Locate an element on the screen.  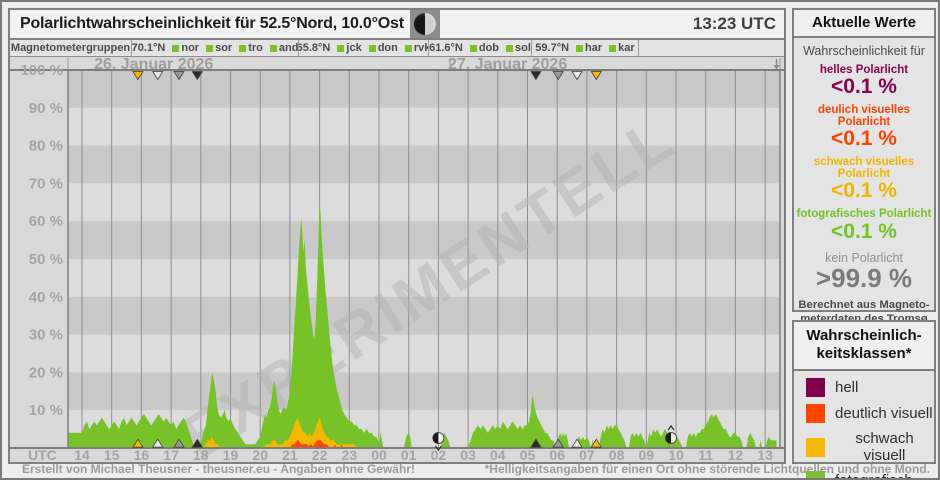
legend-label: deutlich visuell is located at coordinates (884, 413).